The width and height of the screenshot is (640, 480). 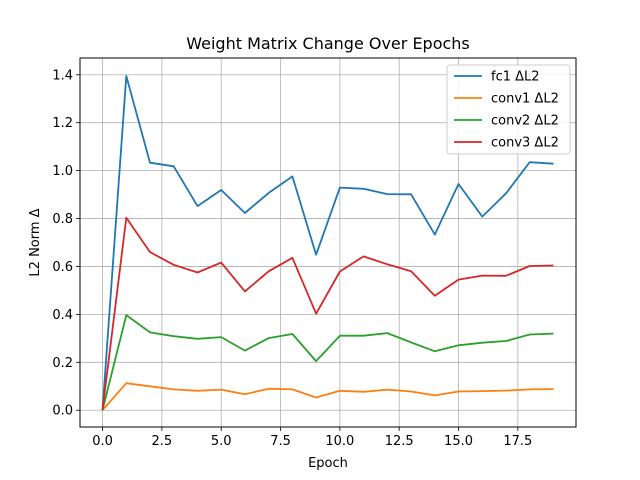 What do you see at coordinates (62, 75) in the screenshot?
I see `y-tick-label: 1.4` at bounding box center [62, 75].